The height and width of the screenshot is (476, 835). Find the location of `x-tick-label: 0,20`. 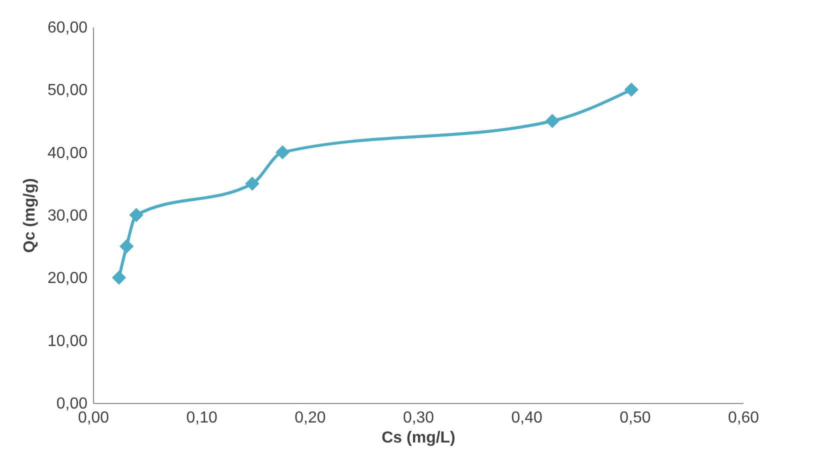

x-tick-label: 0,20 is located at coordinates (310, 418).